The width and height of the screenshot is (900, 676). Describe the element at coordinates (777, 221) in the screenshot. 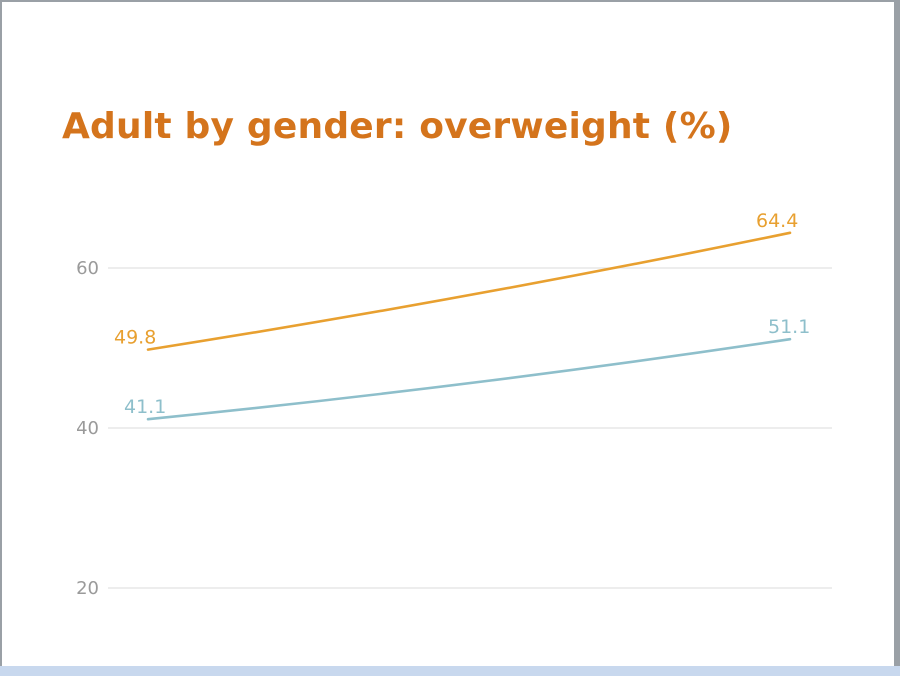

I see `data-label-0-1: 64.4` at that location.